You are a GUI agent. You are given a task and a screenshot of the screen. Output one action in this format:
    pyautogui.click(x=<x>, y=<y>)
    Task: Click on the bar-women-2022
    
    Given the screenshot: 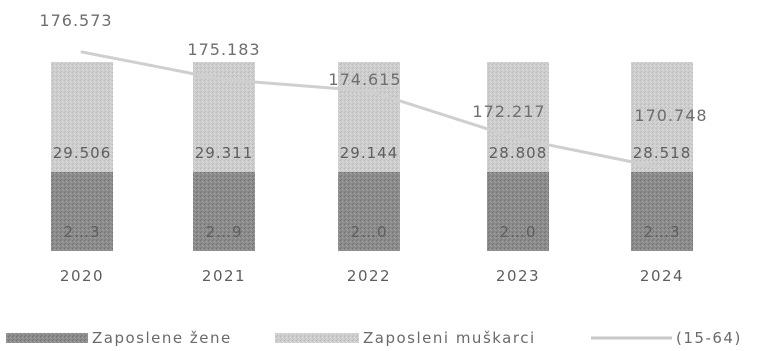 What is the action you would take?
    pyautogui.click(x=369, y=211)
    